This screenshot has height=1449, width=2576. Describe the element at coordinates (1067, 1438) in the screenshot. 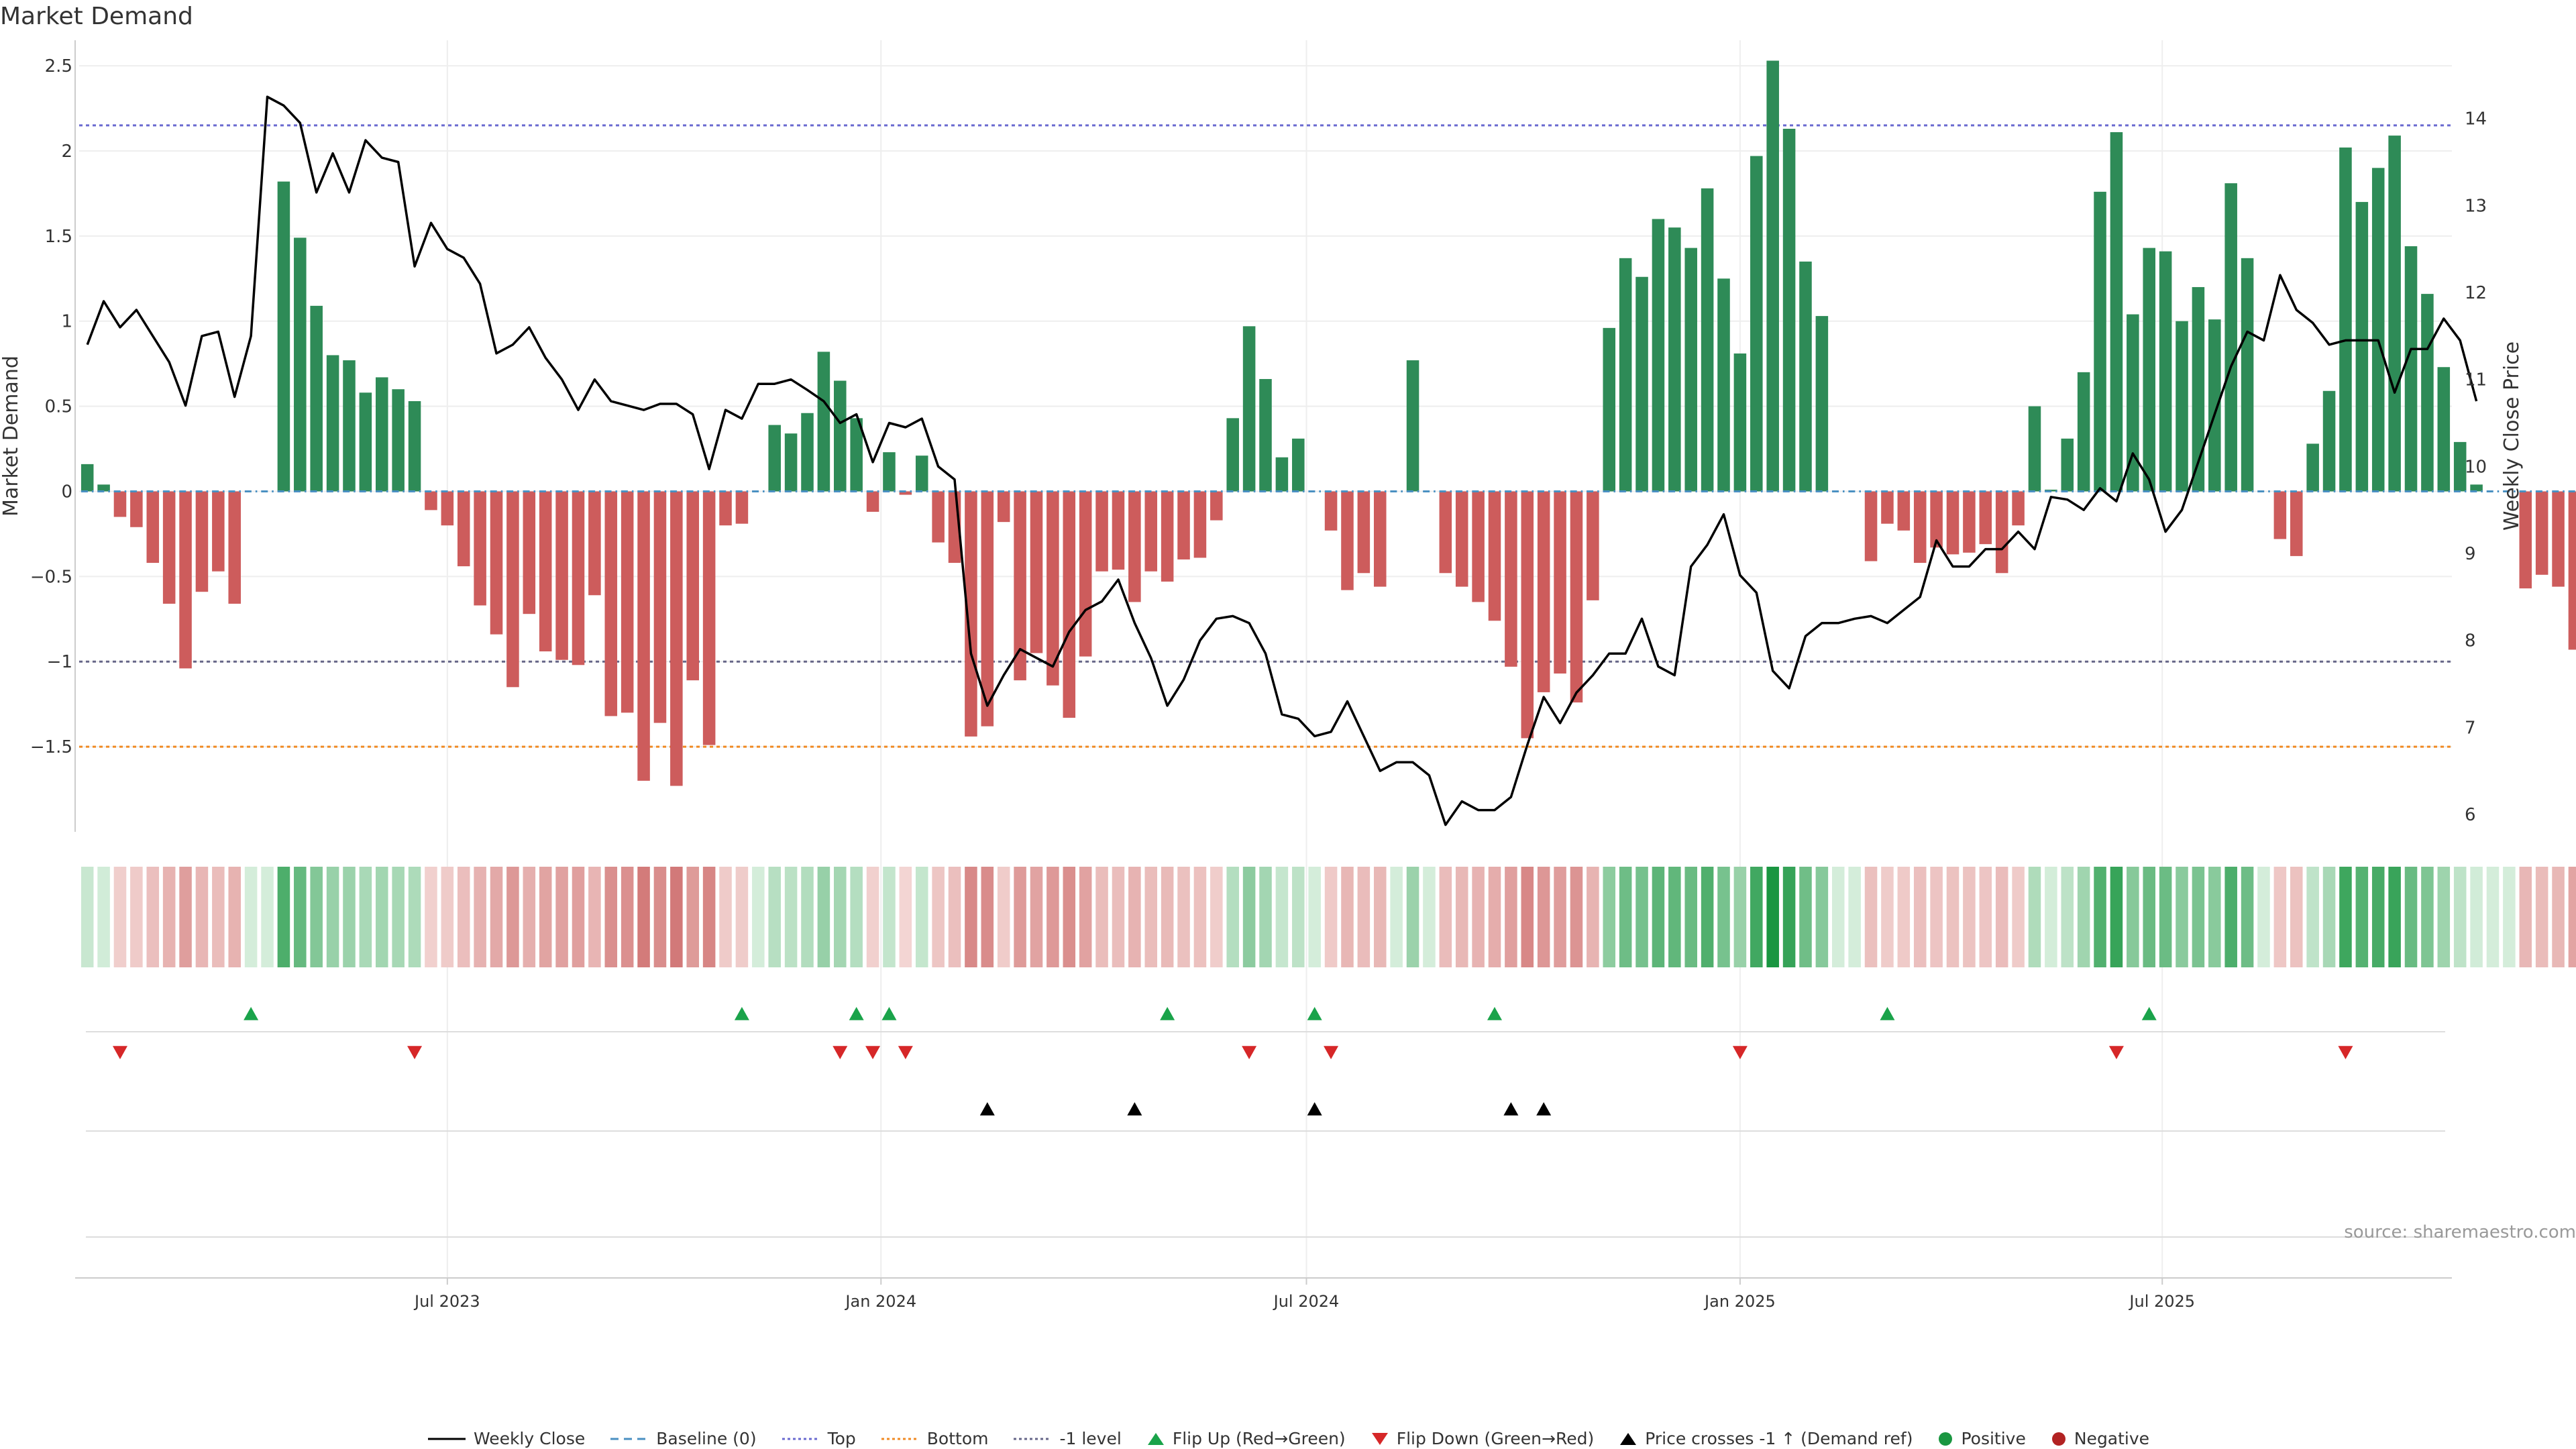

I see `legend-minus-one: -1 level` at that location.